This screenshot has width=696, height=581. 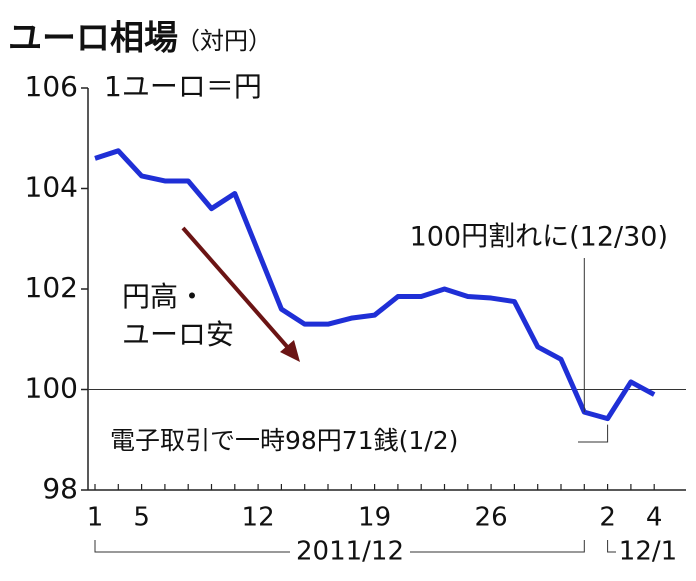 What do you see at coordinates (593, 433) in the screenshot?
I see `annotation-leader` at bounding box center [593, 433].